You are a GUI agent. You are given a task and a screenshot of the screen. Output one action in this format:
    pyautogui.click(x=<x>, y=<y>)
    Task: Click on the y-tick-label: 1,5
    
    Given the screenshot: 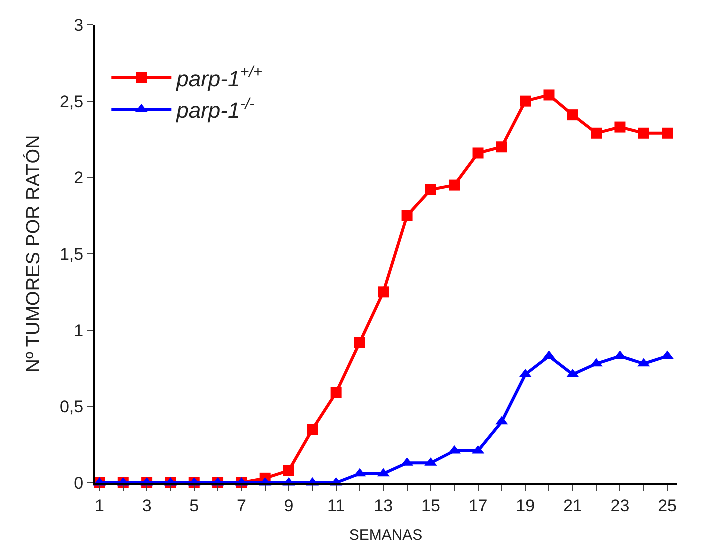 What is the action you would take?
    pyautogui.click(x=72, y=254)
    